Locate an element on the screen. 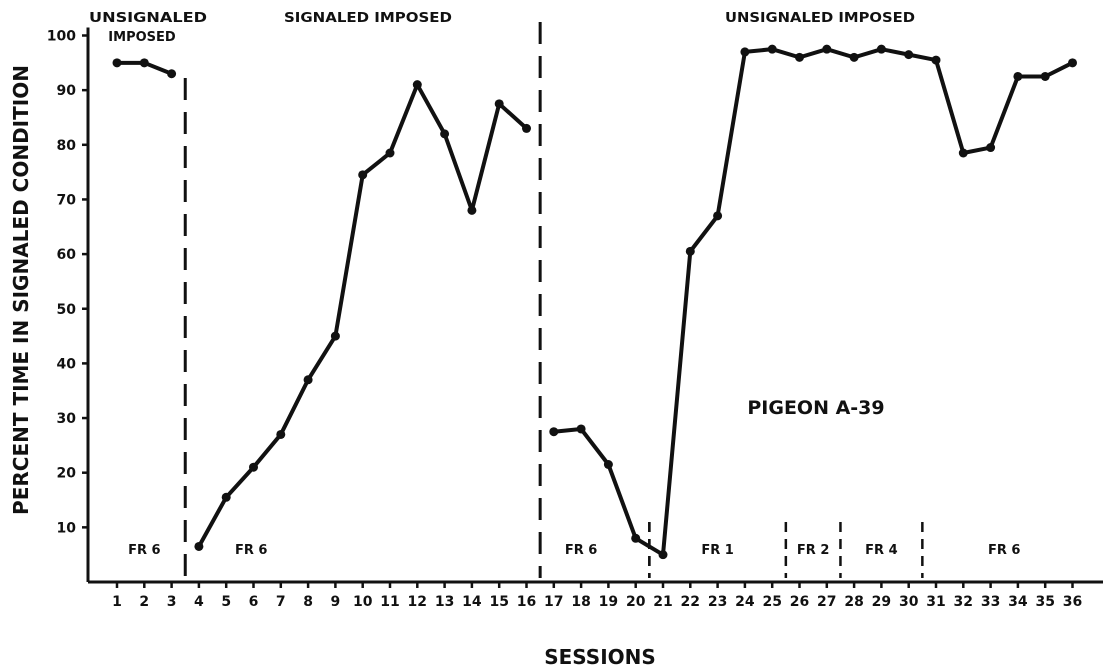 This screenshot has width=1114, height=669. y-tick-label: 90 is located at coordinates (67, 91).